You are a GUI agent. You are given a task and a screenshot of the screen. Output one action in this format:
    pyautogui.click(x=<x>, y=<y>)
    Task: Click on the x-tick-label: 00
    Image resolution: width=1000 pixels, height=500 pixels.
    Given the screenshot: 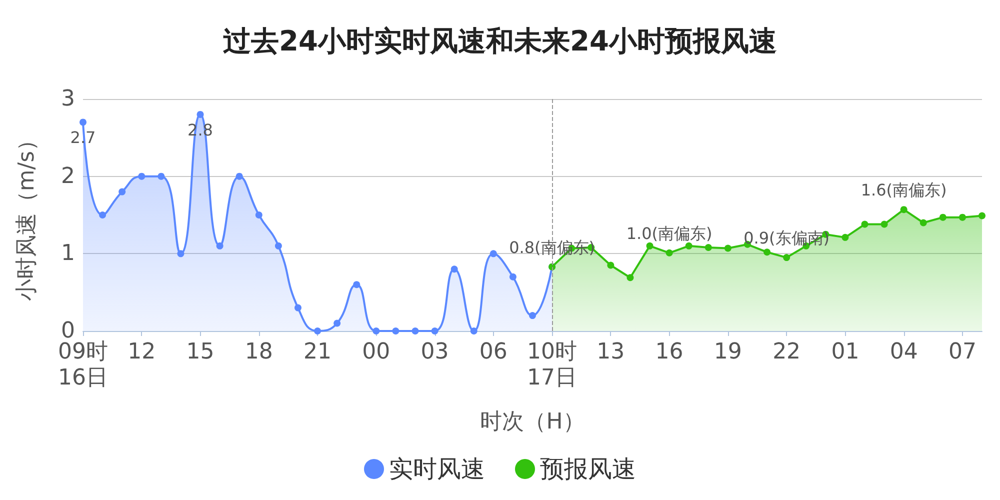 What is the action you would take?
    pyautogui.click(x=376, y=352)
    